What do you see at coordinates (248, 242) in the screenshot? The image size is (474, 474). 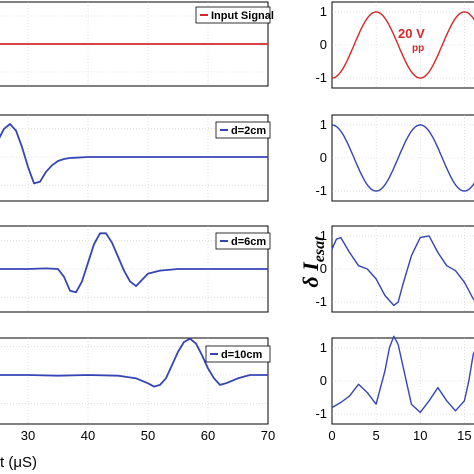 I see `legend-label-3: d=6cm` at bounding box center [248, 242].